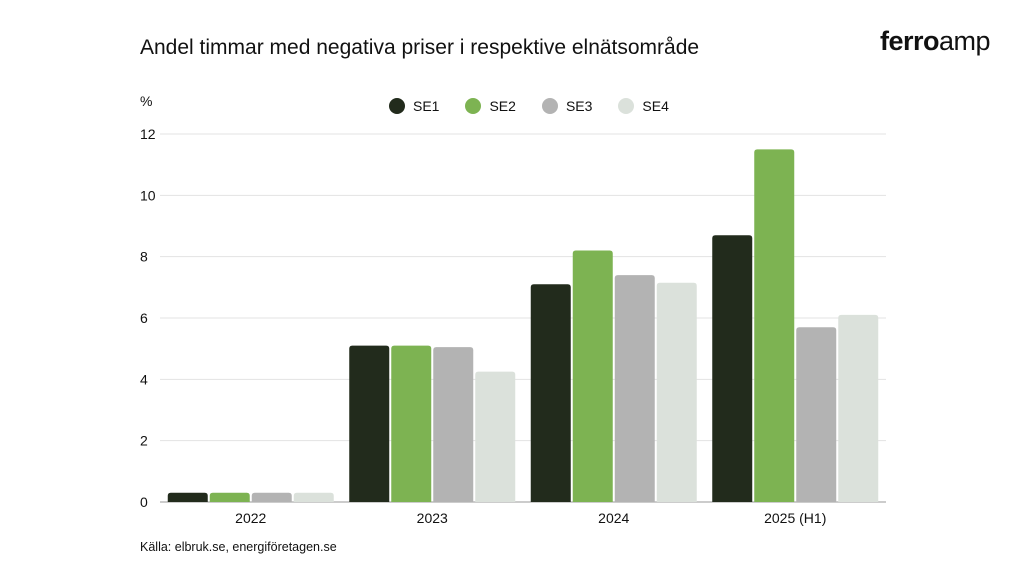  What do you see at coordinates (250, 518) in the screenshot?
I see `x-tick-label: 2022` at bounding box center [250, 518].